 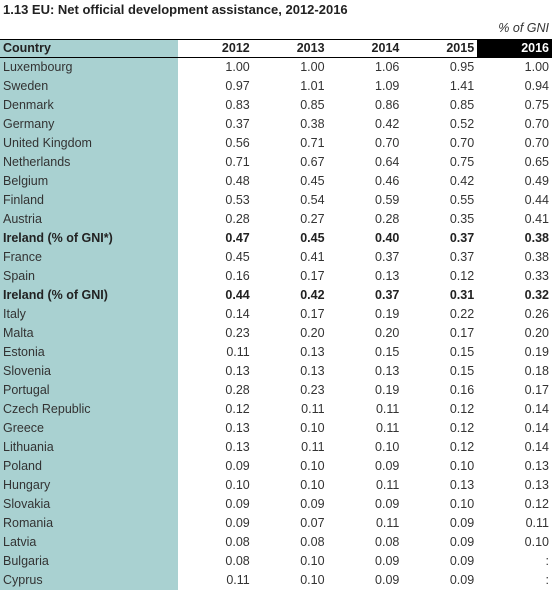 What do you see at coordinates (276, 352) in the screenshot?
I see `table-row: Estonia 0.11 0.13 0.15 0.15 0.19` at bounding box center [276, 352].